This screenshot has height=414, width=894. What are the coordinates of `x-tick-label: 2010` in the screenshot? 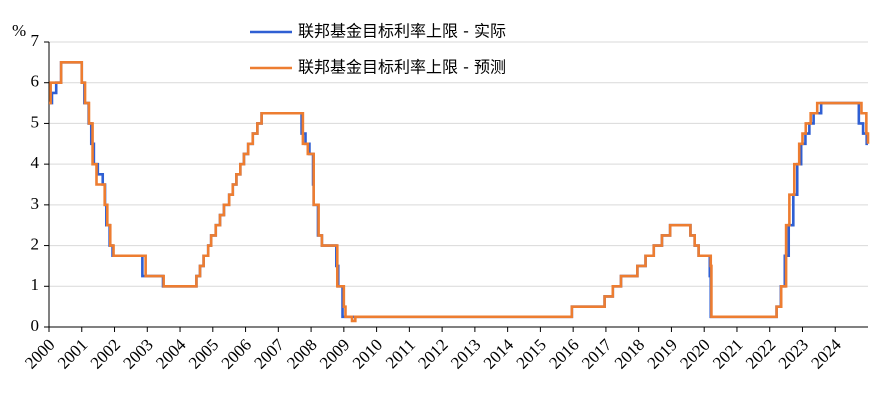 It's located at (367, 353).